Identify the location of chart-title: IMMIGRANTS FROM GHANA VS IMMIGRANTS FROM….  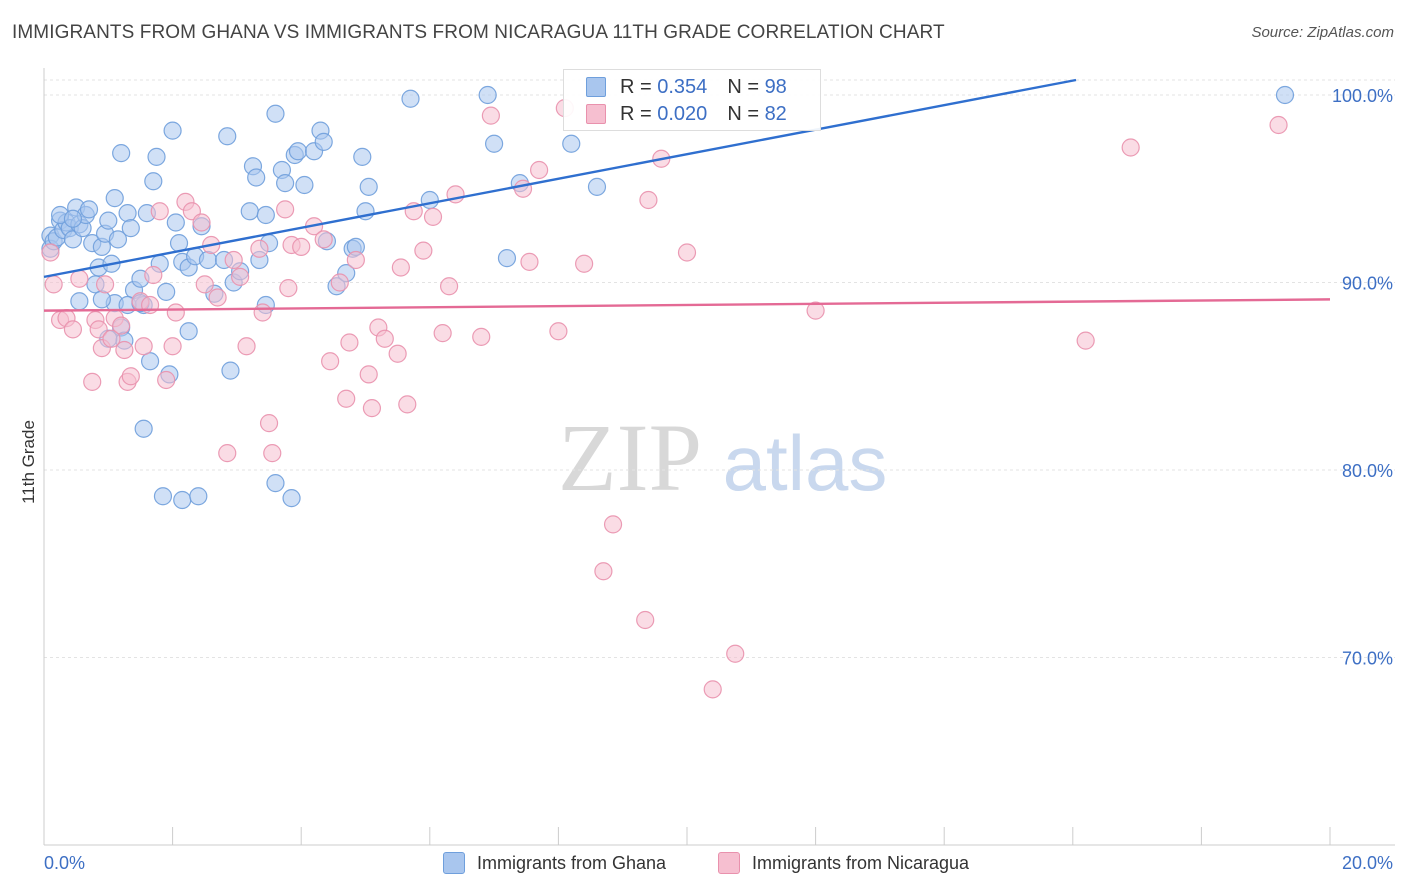
(478, 32).